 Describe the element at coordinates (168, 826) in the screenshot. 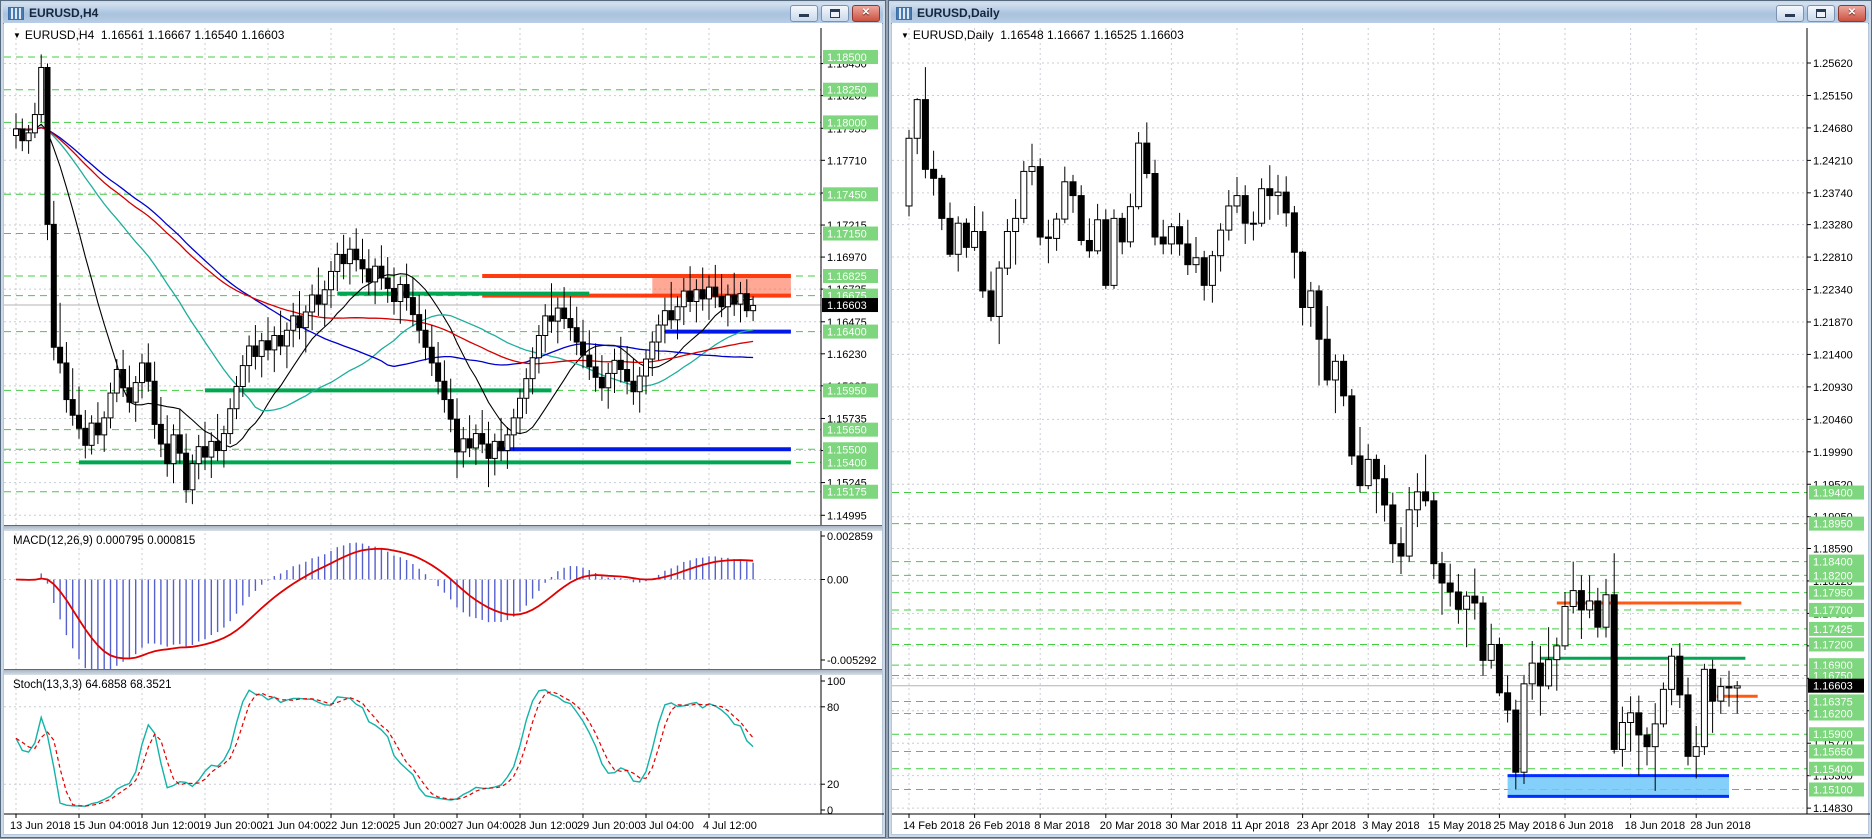

I see `svg-text: 18 Jun 12:00` at that location.